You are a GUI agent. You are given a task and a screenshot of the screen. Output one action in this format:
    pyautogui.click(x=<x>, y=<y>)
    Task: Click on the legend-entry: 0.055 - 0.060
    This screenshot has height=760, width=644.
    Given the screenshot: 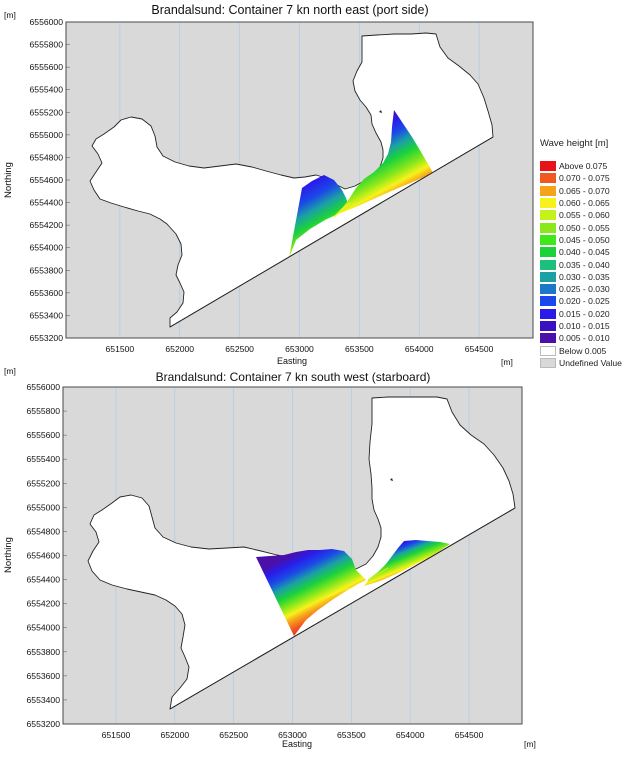 What is the action you would take?
    pyautogui.click(x=592, y=215)
    